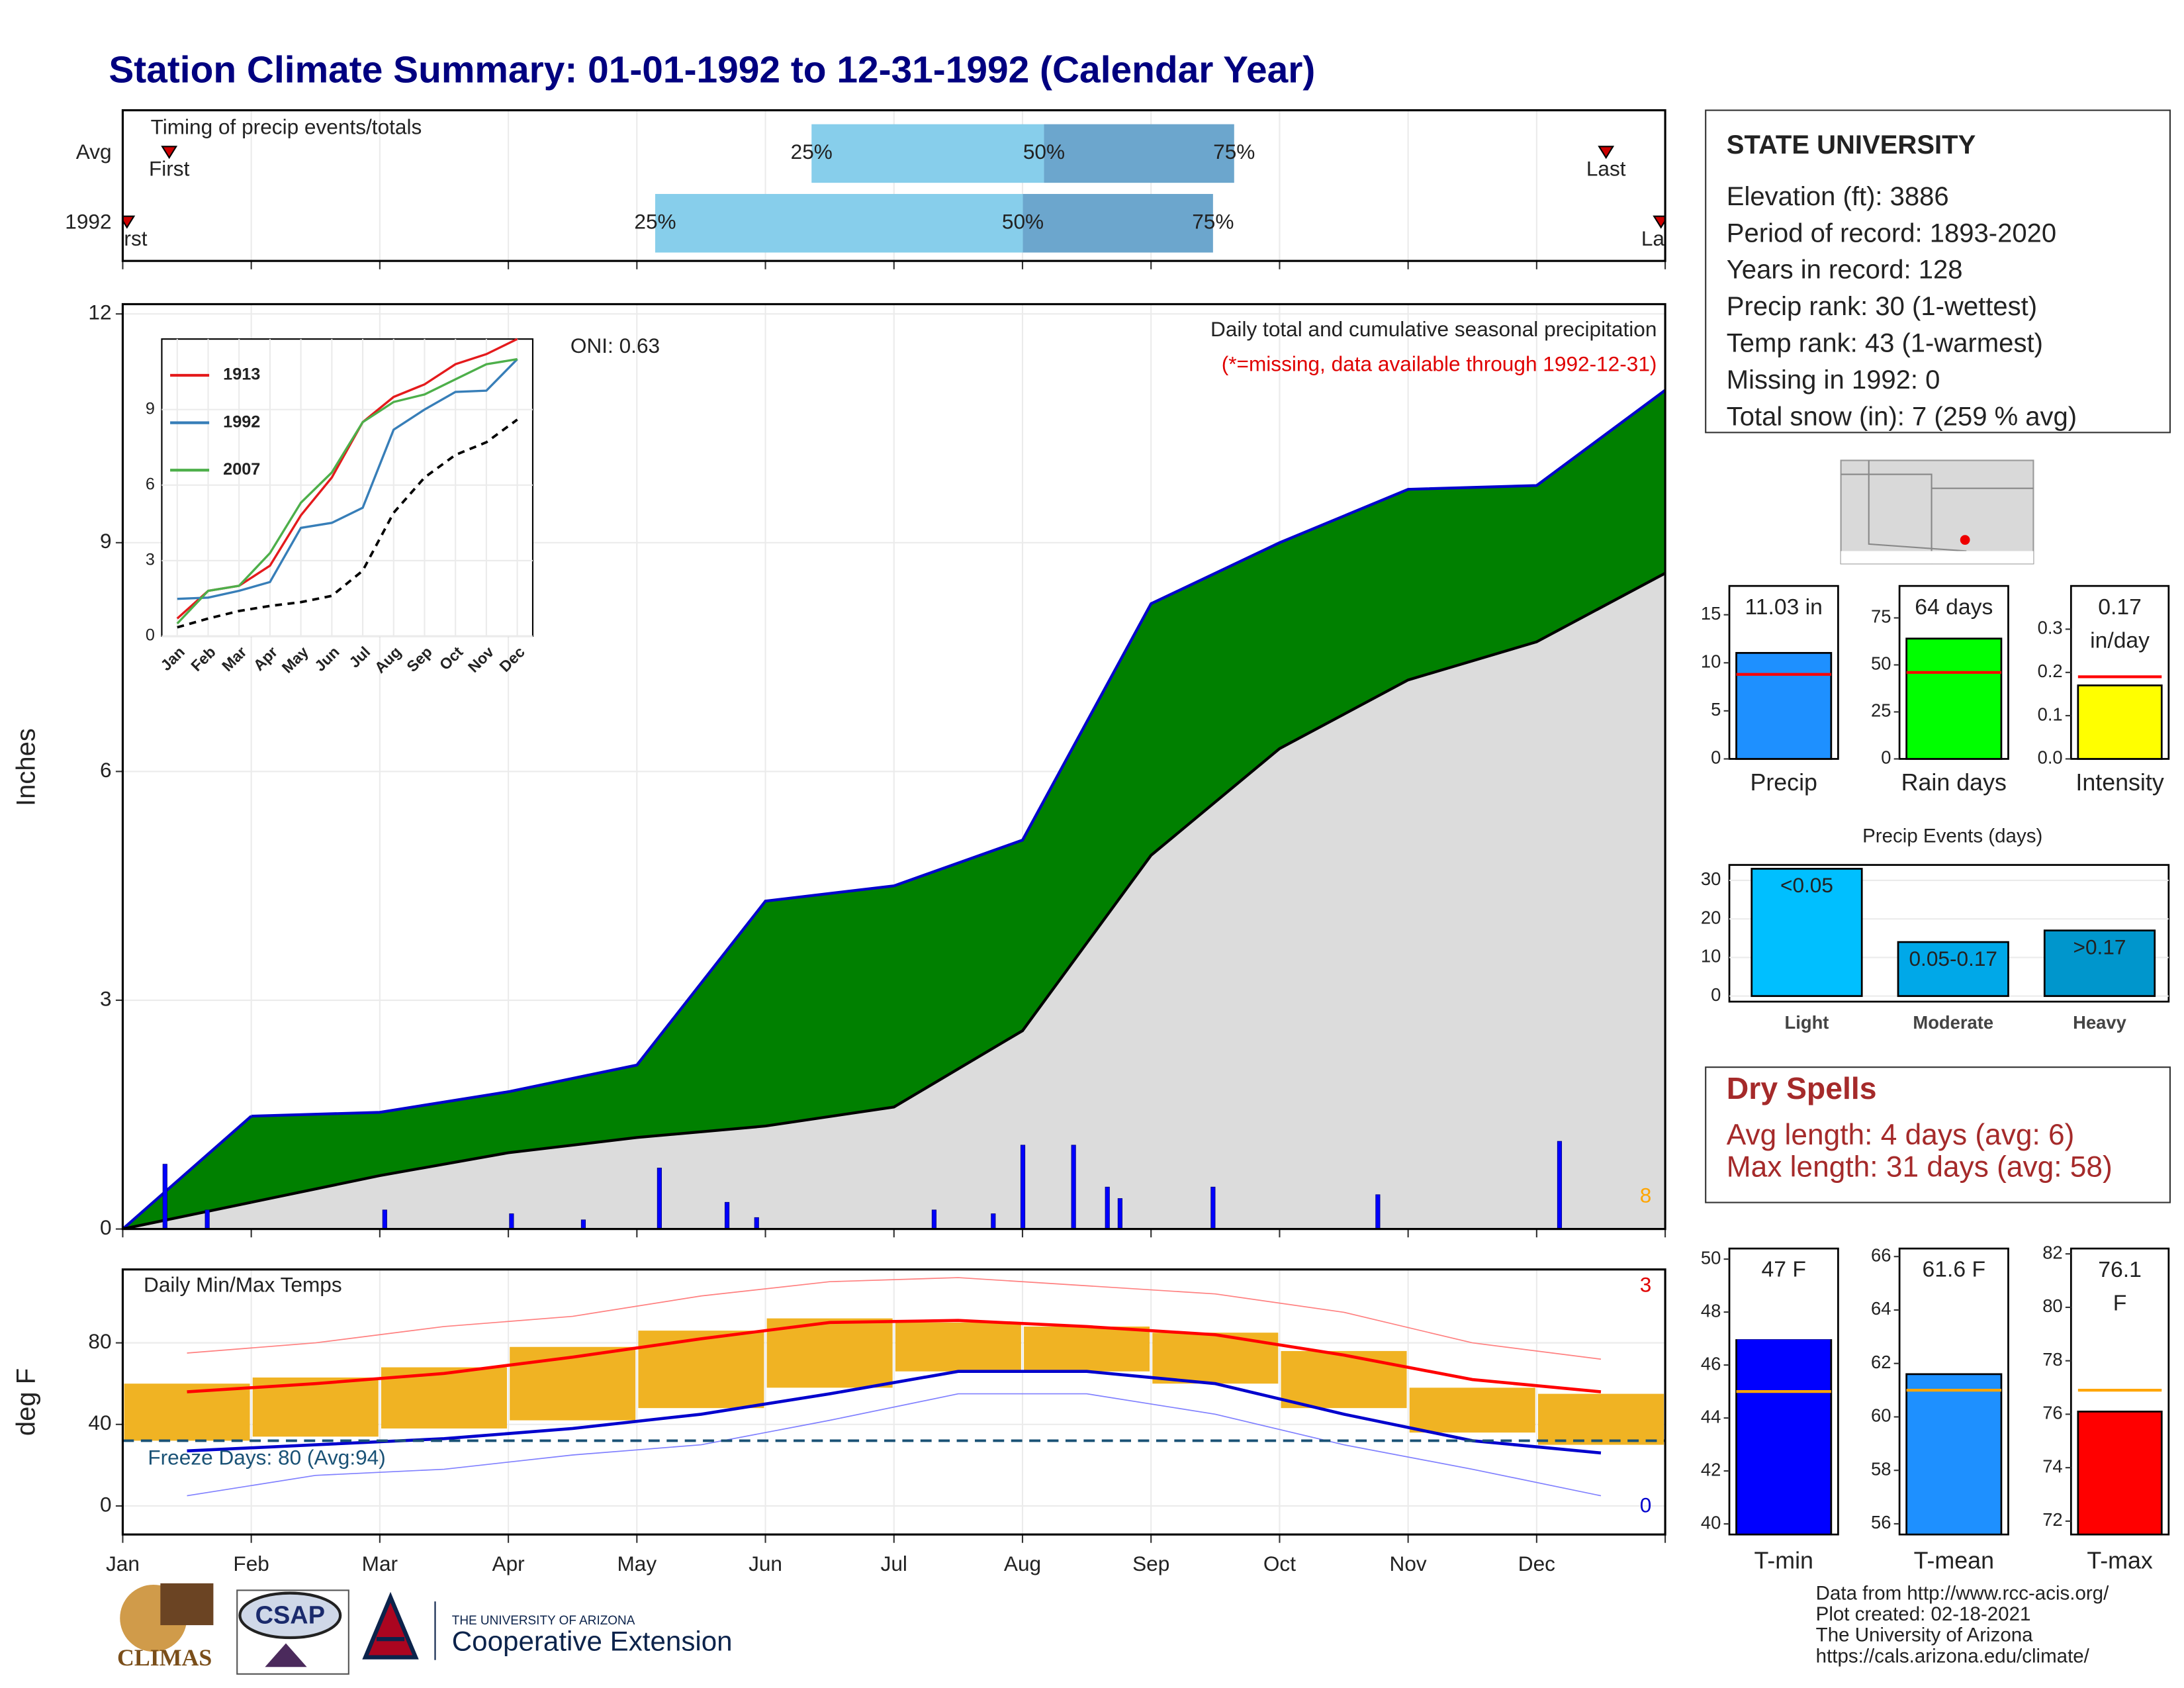  I want to click on y-tick-label: 0.3, so click(2050, 628).